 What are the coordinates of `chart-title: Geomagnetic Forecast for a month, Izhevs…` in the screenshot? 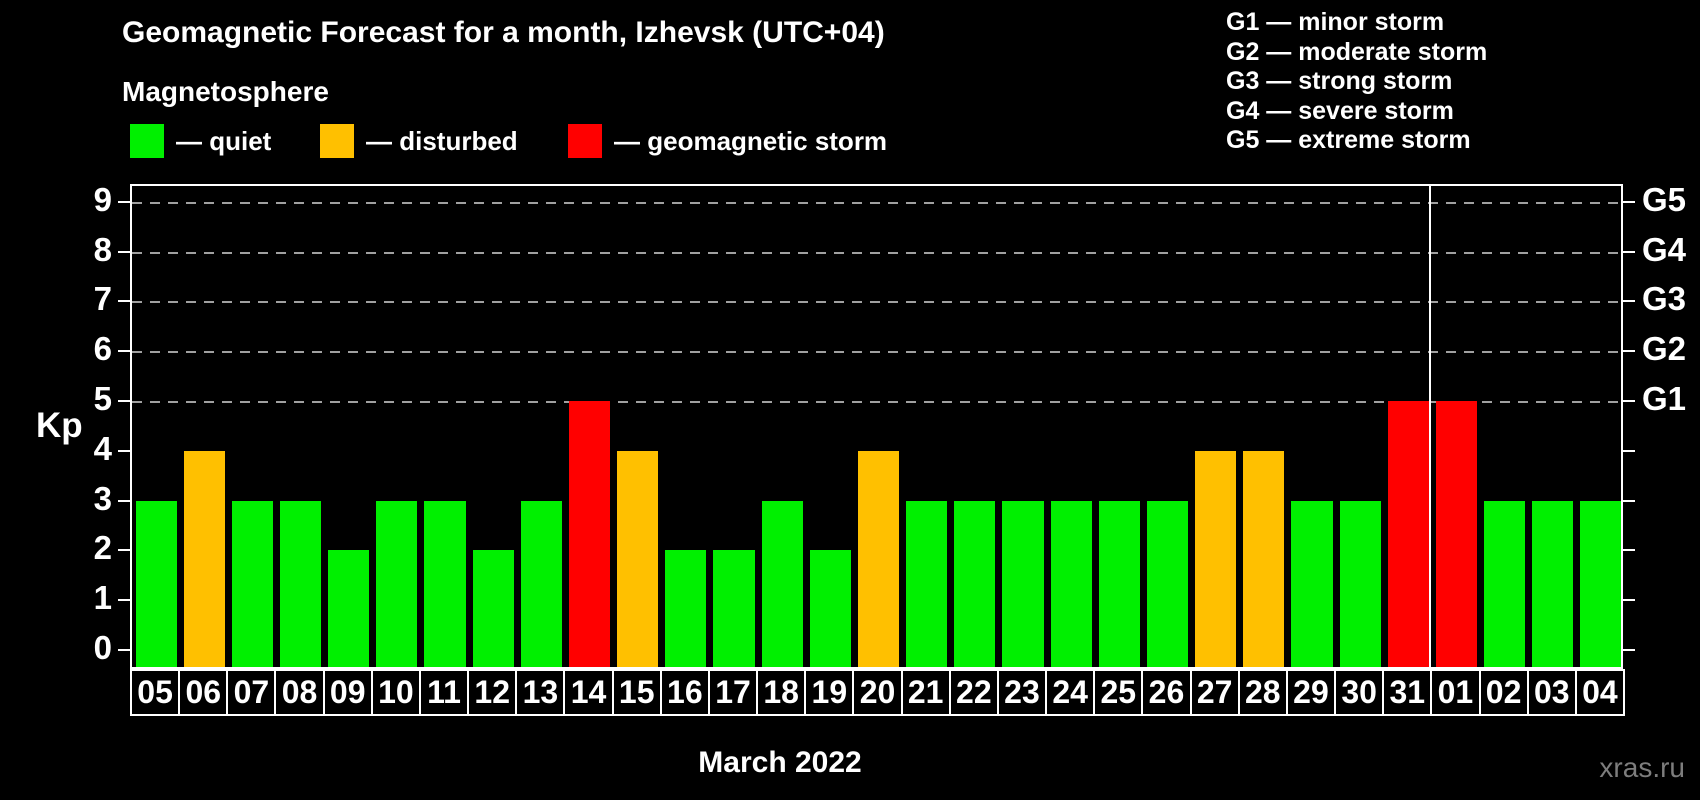 It's located at (503, 32).